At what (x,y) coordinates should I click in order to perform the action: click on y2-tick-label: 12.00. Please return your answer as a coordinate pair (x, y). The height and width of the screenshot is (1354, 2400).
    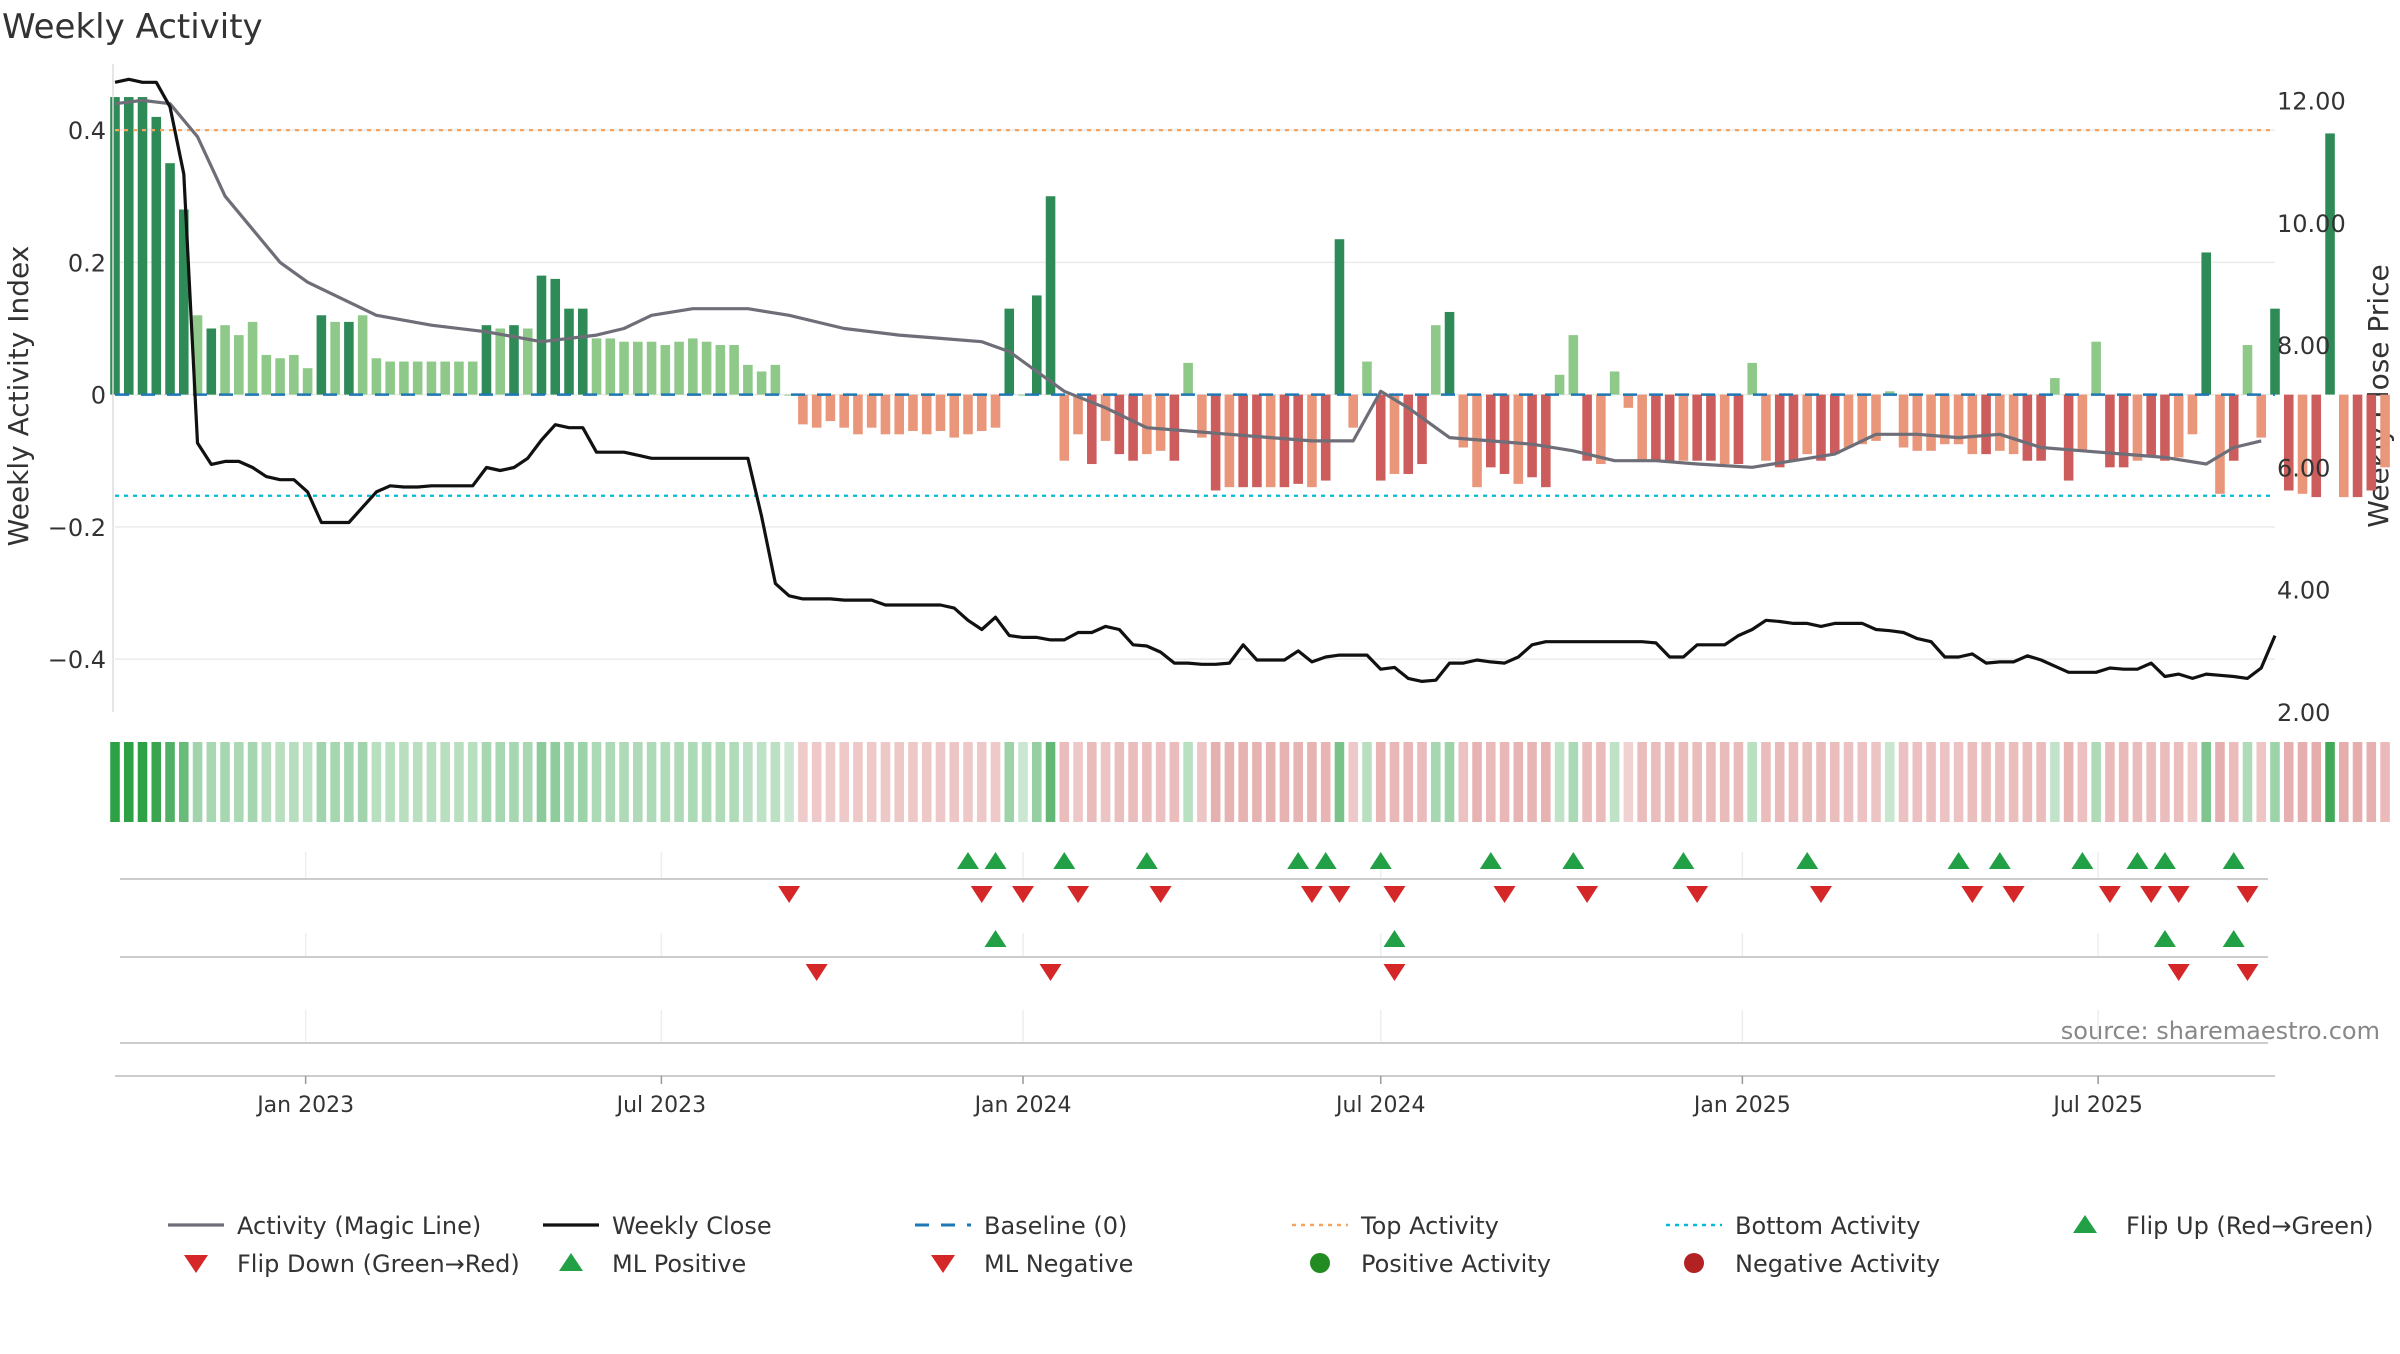
    Looking at the image, I should click on (2311, 102).